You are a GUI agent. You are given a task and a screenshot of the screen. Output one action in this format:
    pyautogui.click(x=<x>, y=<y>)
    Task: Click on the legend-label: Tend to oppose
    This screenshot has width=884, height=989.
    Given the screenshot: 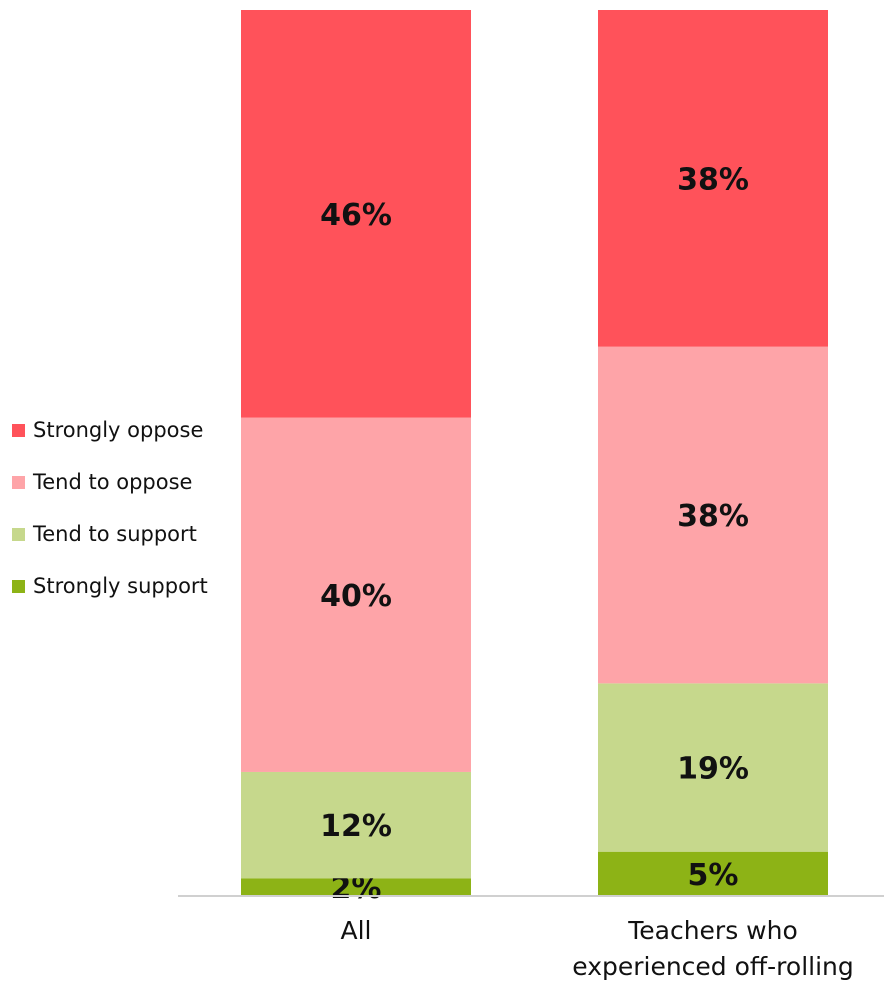 What is the action you would take?
    pyautogui.click(x=113, y=482)
    